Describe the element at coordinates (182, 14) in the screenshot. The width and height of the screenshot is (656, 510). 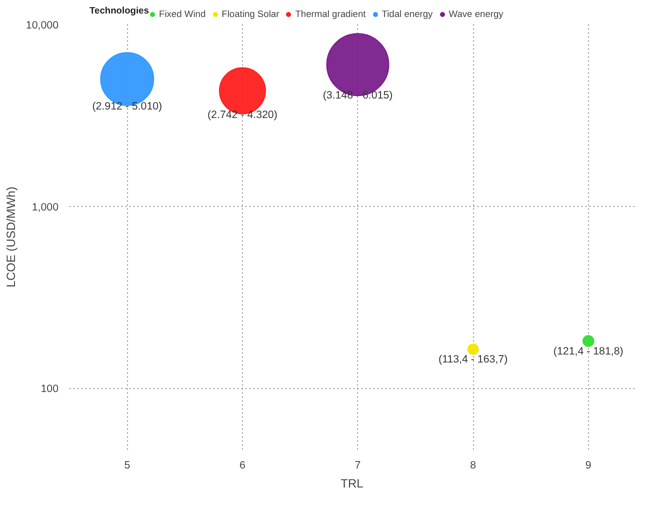
I see `legend-label: Fixed Wind` at that location.